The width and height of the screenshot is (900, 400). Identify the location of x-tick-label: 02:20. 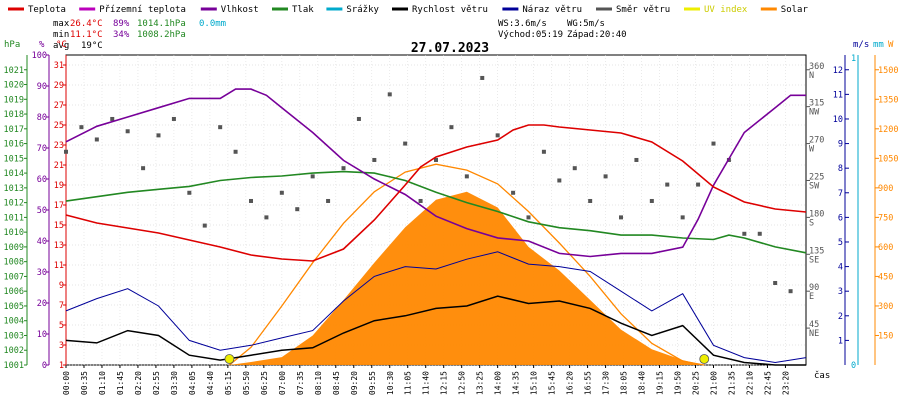
(138, 383).